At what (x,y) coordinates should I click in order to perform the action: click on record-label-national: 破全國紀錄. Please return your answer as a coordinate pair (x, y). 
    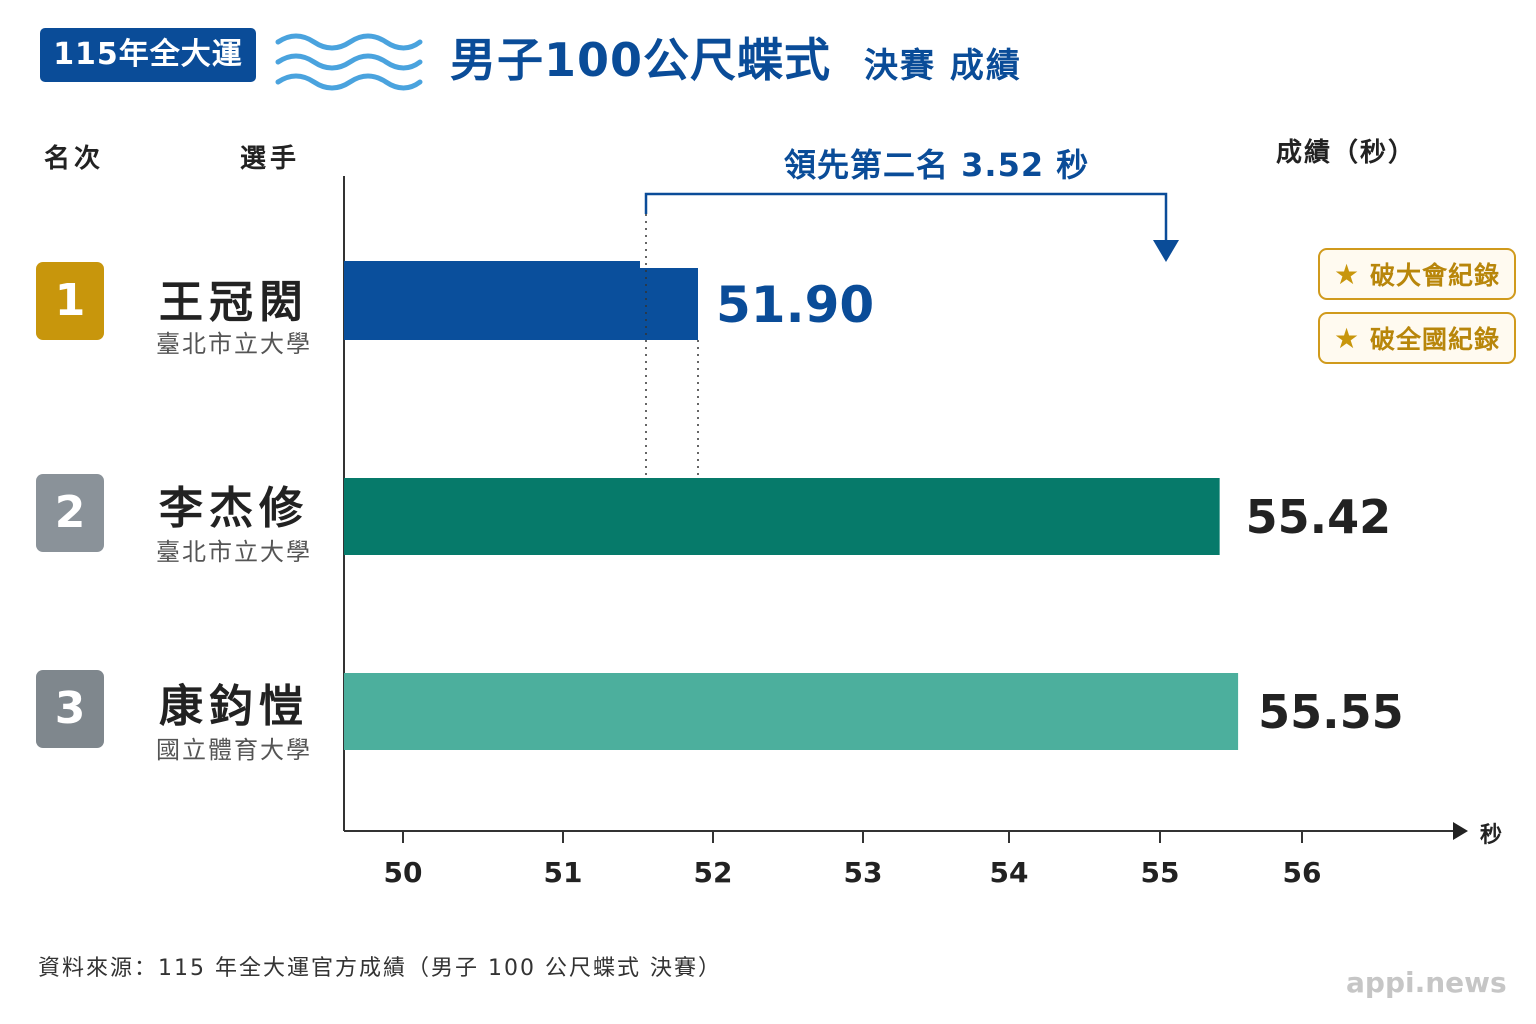
    Looking at the image, I should click on (1435, 339).